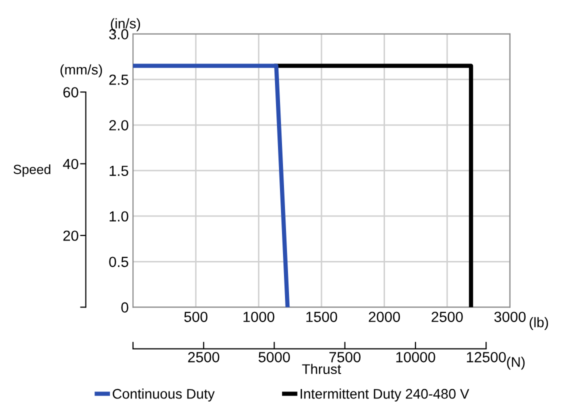  Describe the element at coordinates (516, 363) in the screenshot. I see `text: (N)` at that location.